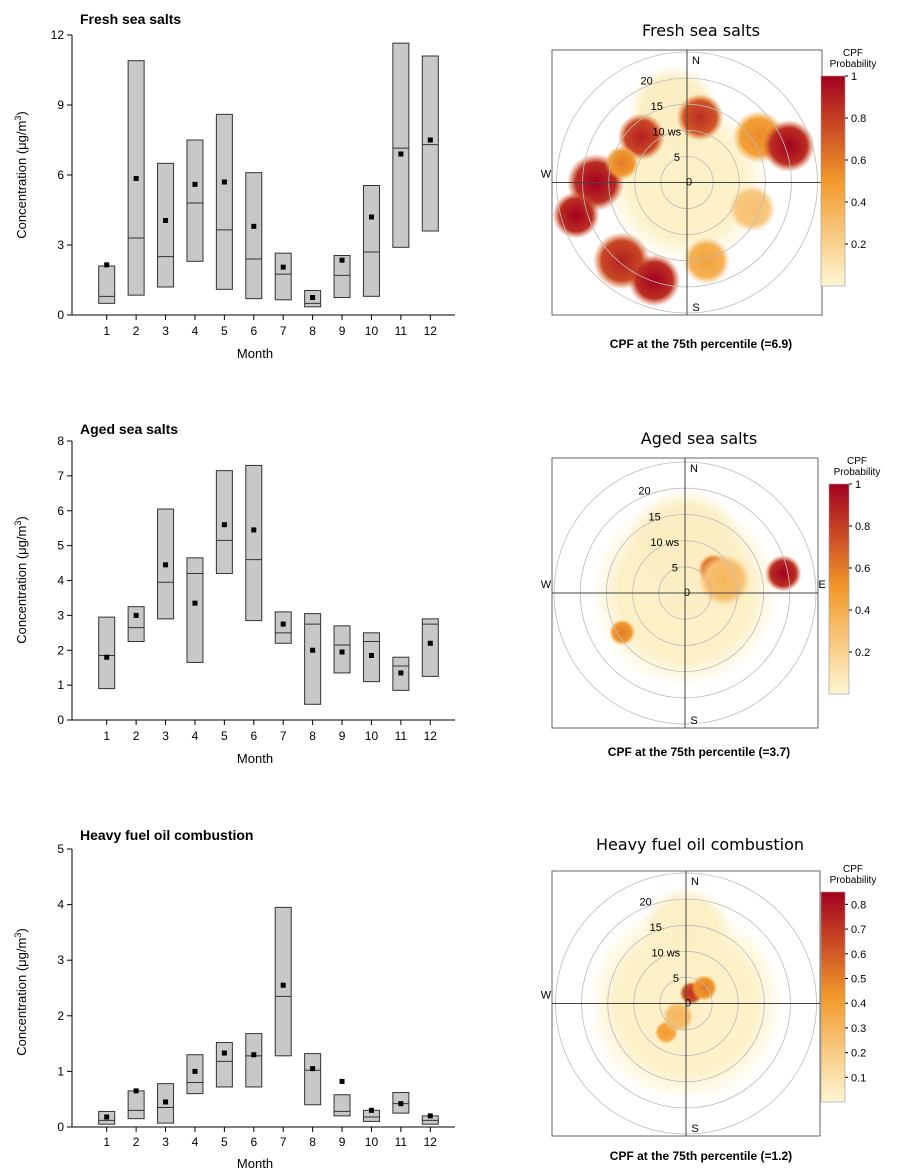 The width and height of the screenshot is (912, 1172). Describe the element at coordinates (60, 650) in the screenshot. I see `y-tick-label: 2` at that location.